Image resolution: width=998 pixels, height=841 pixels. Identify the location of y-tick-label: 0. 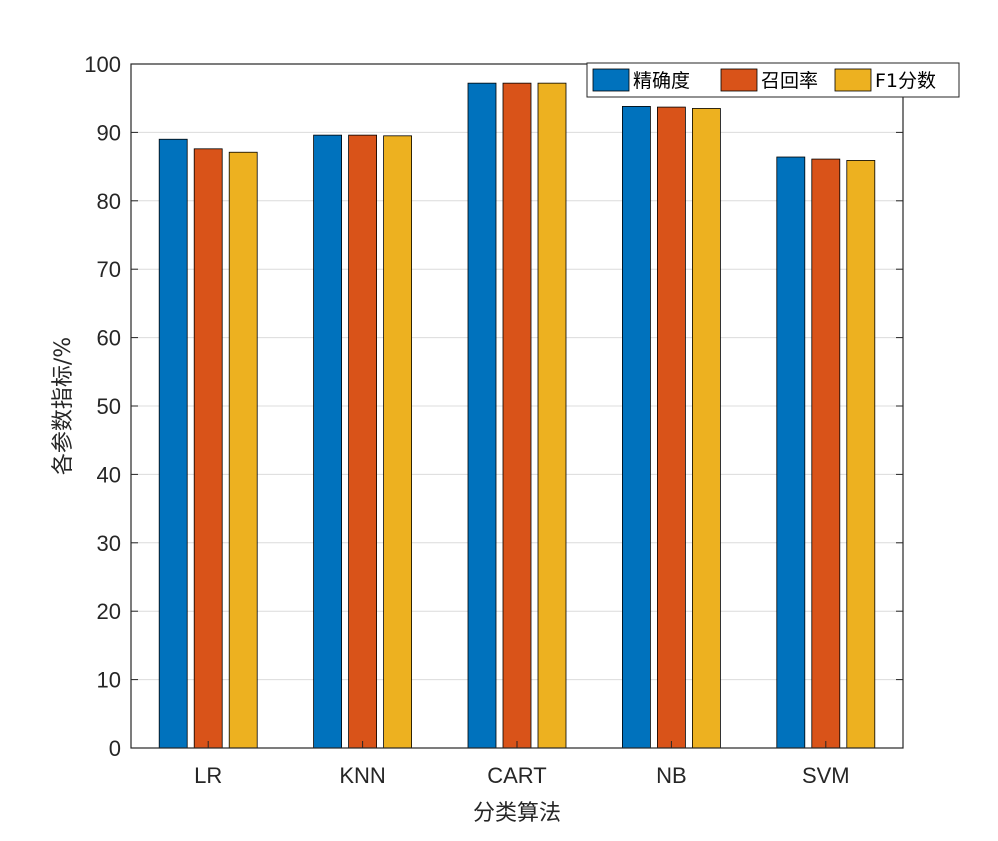
(115, 748).